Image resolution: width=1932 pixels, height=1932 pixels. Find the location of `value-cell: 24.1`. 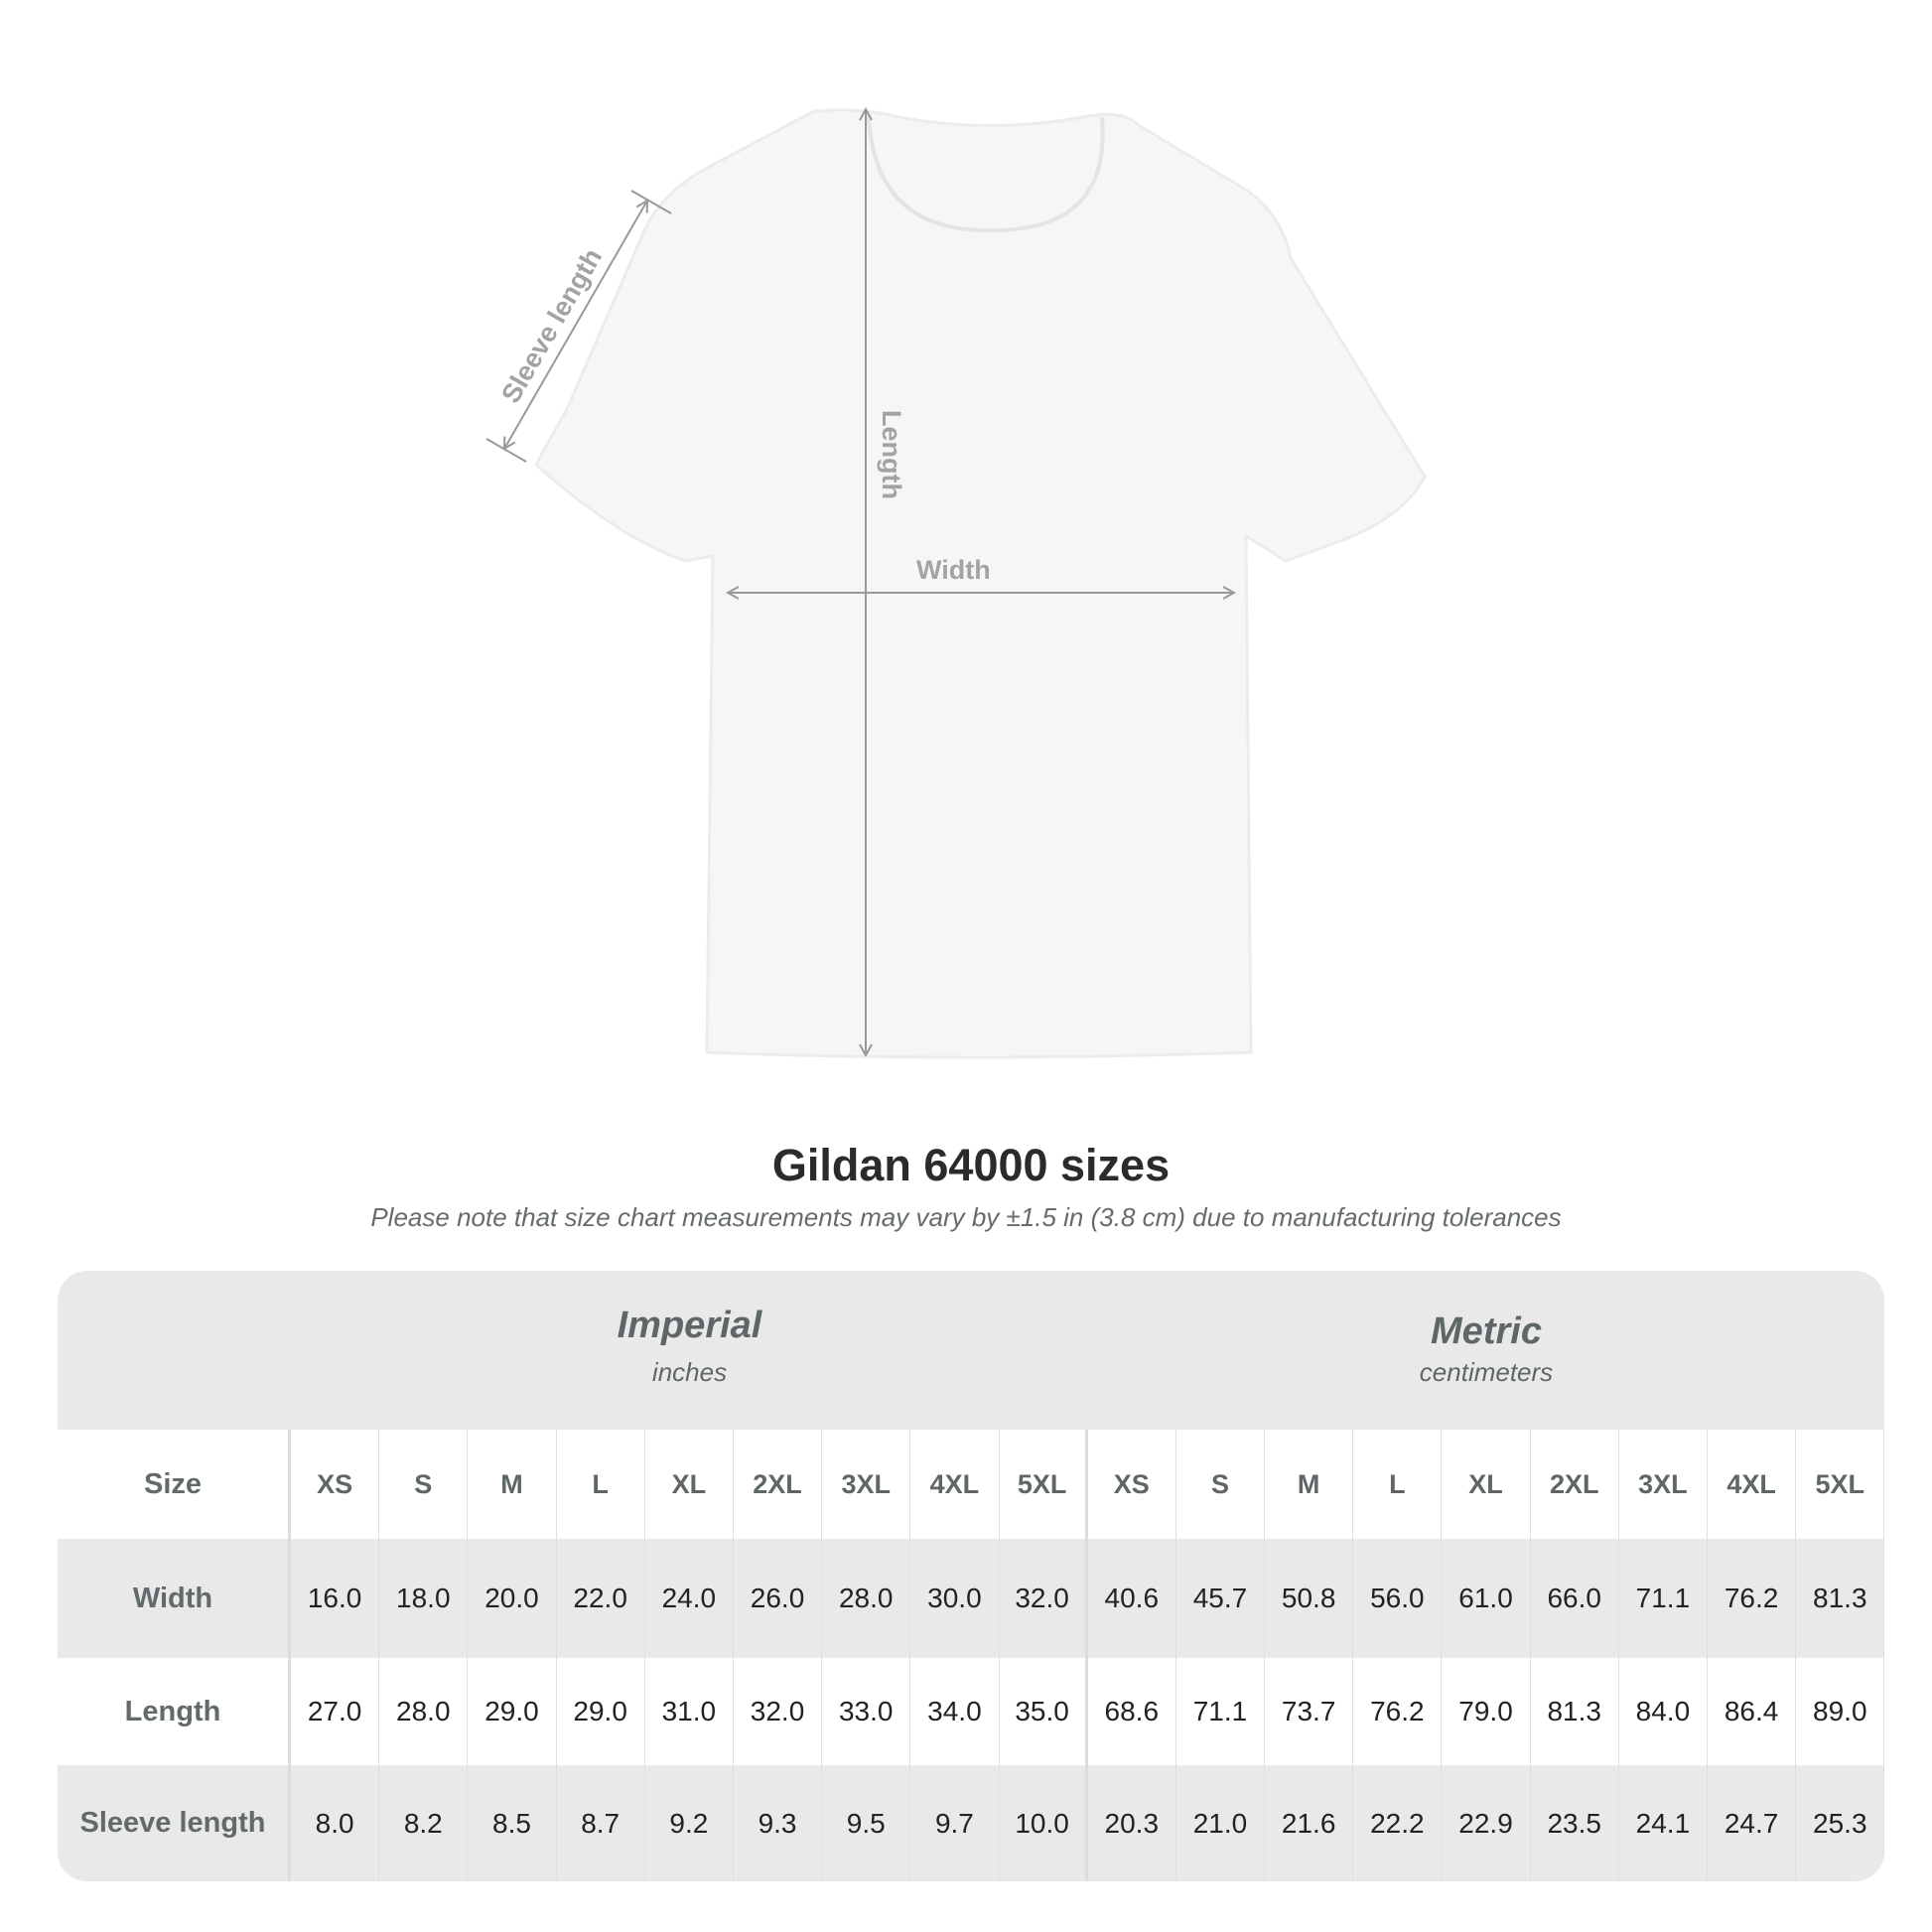

value-cell: 24.1 is located at coordinates (1664, 1823).